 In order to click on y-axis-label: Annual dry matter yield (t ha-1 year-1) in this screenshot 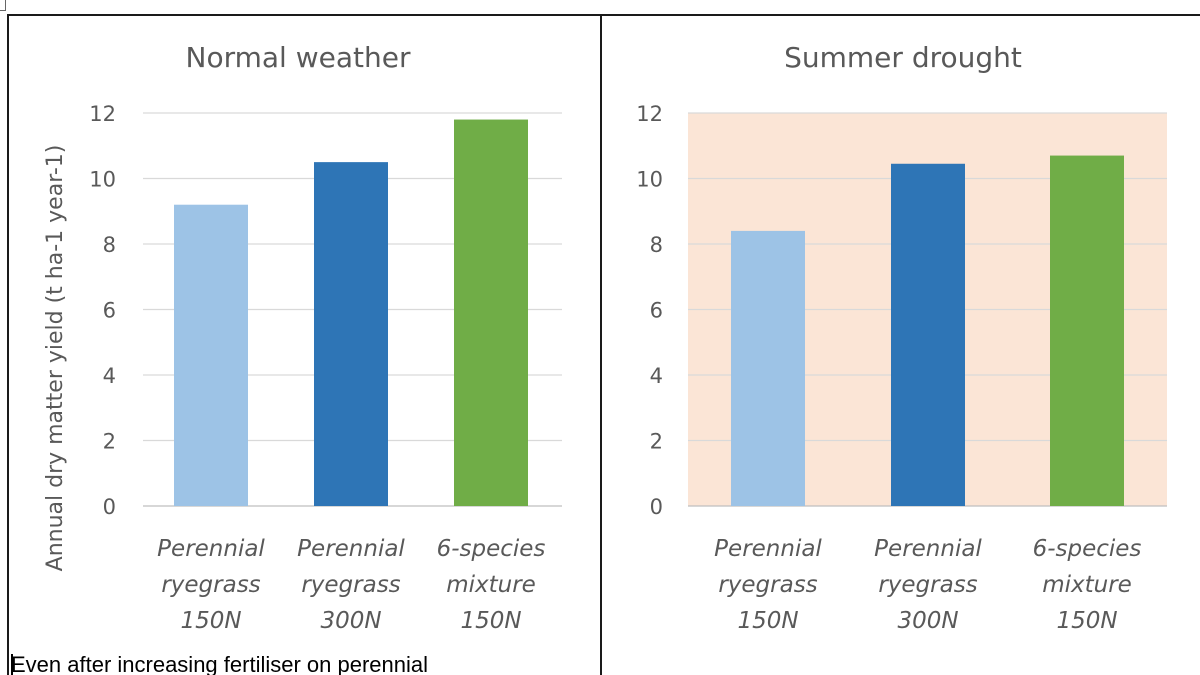, I will do `click(55, 358)`.